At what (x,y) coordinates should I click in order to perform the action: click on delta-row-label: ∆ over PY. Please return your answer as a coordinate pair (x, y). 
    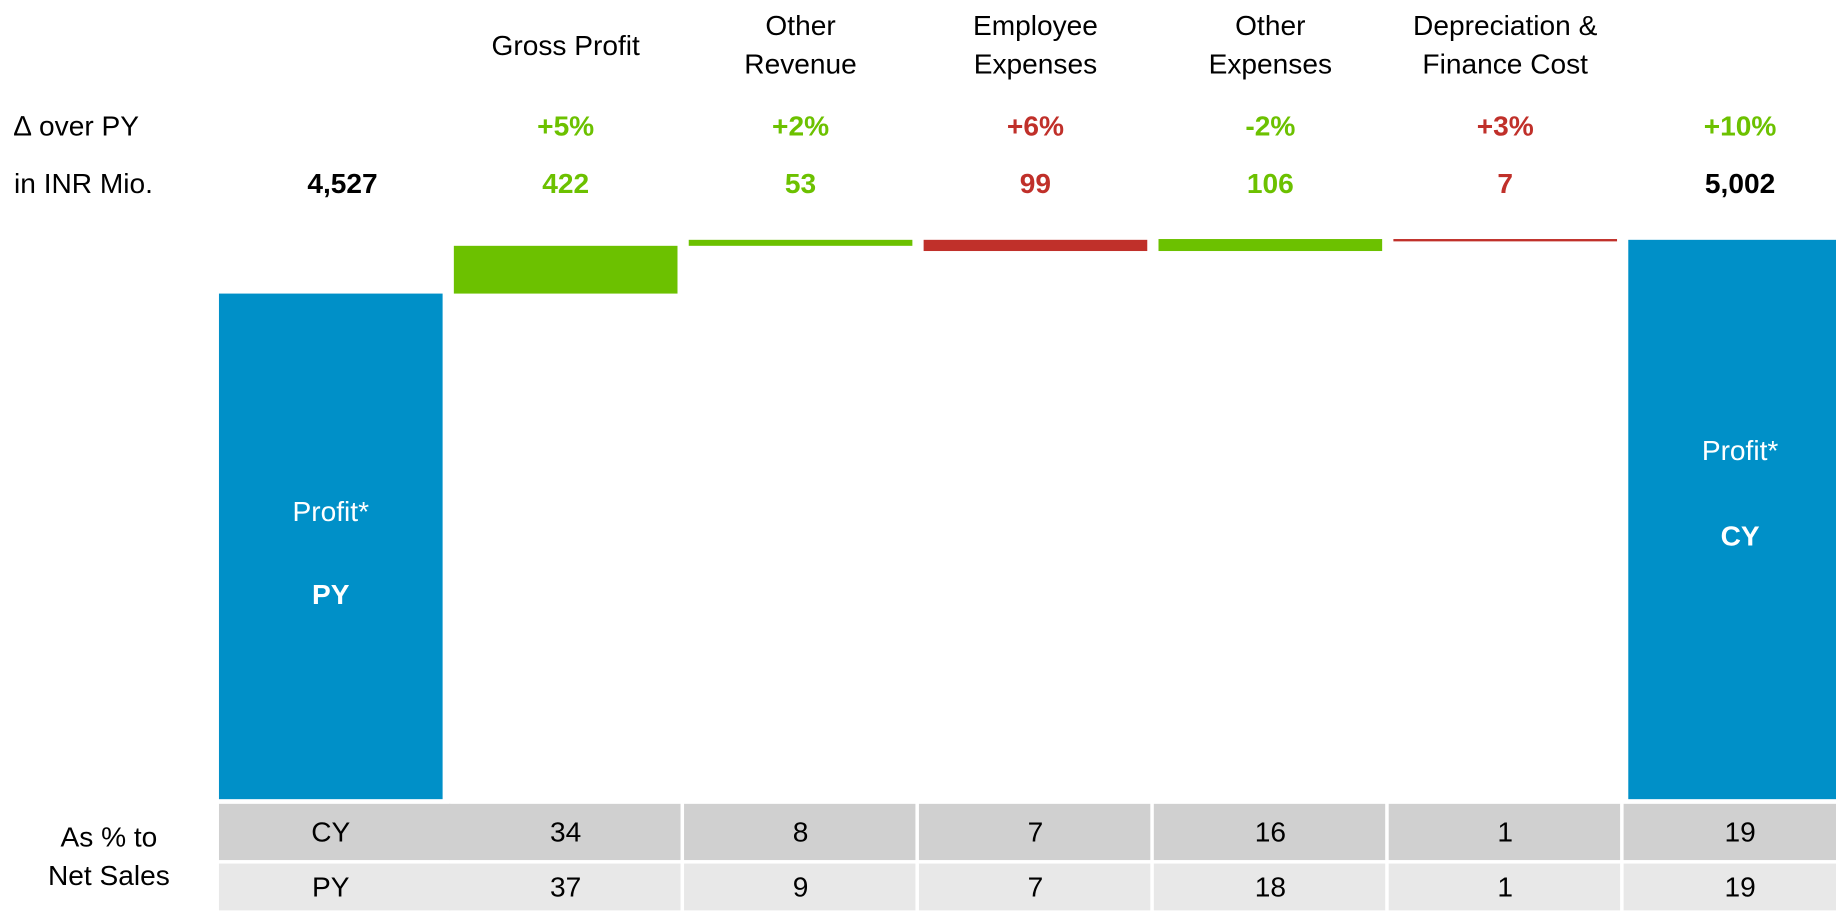
    Looking at the image, I should click on (76, 126).